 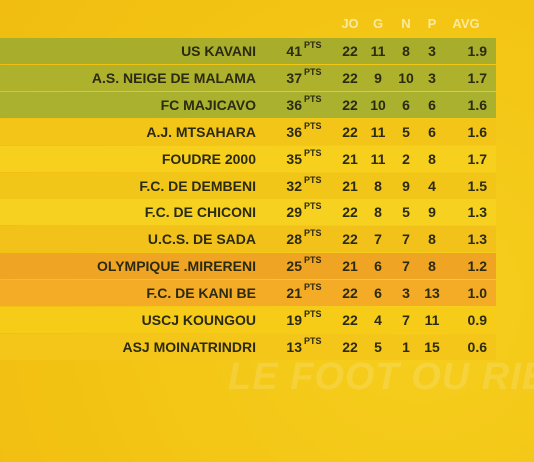 What do you see at coordinates (432, 346) in the screenshot?
I see `stat: 15` at bounding box center [432, 346].